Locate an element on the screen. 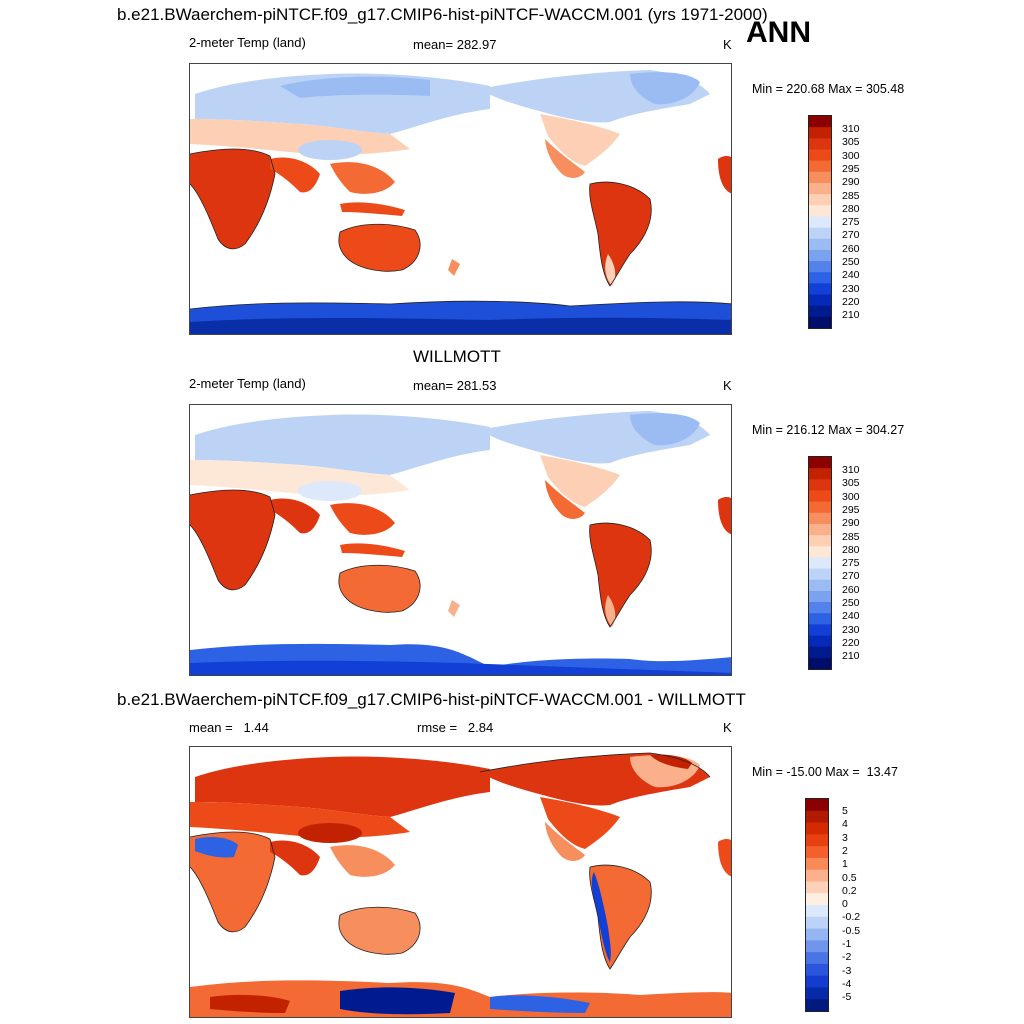  se-asia is located at coordinates (362, 178).